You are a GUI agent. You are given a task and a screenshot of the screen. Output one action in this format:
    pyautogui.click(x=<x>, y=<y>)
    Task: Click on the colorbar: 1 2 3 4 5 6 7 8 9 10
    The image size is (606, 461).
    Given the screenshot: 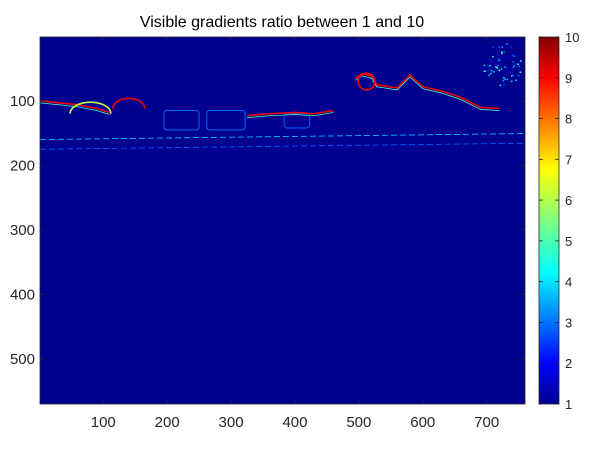 What is the action you would take?
    pyautogui.click(x=558, y=221)
    